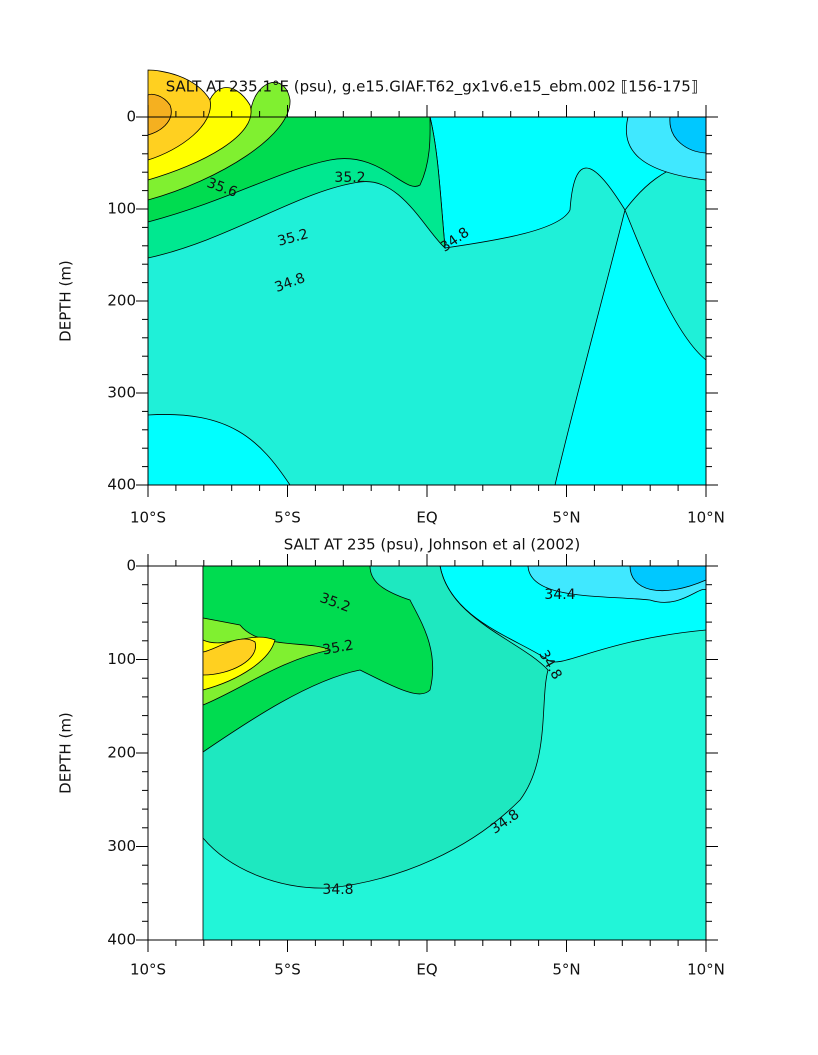  I want to click on contour-label: 34.8, so click(337, 890).